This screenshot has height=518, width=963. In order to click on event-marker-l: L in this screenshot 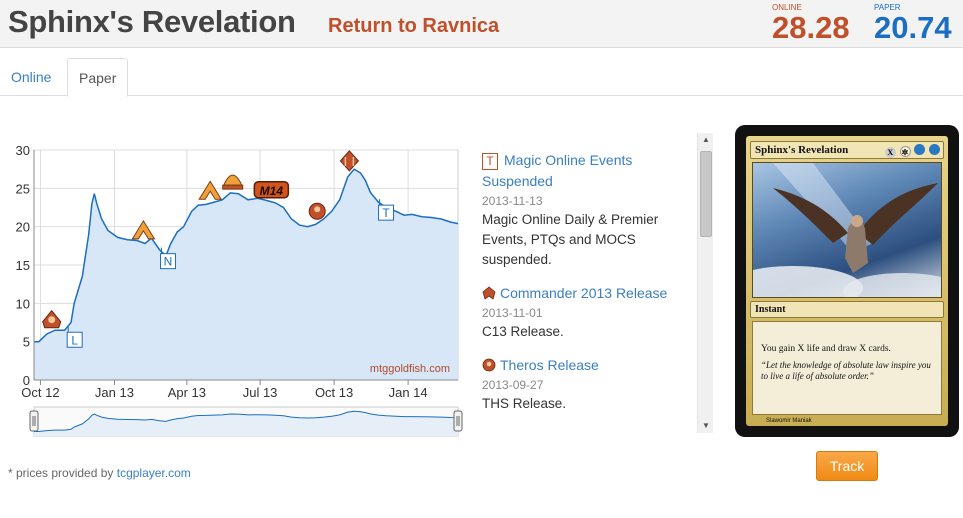, I will do `click(74, 337)`.